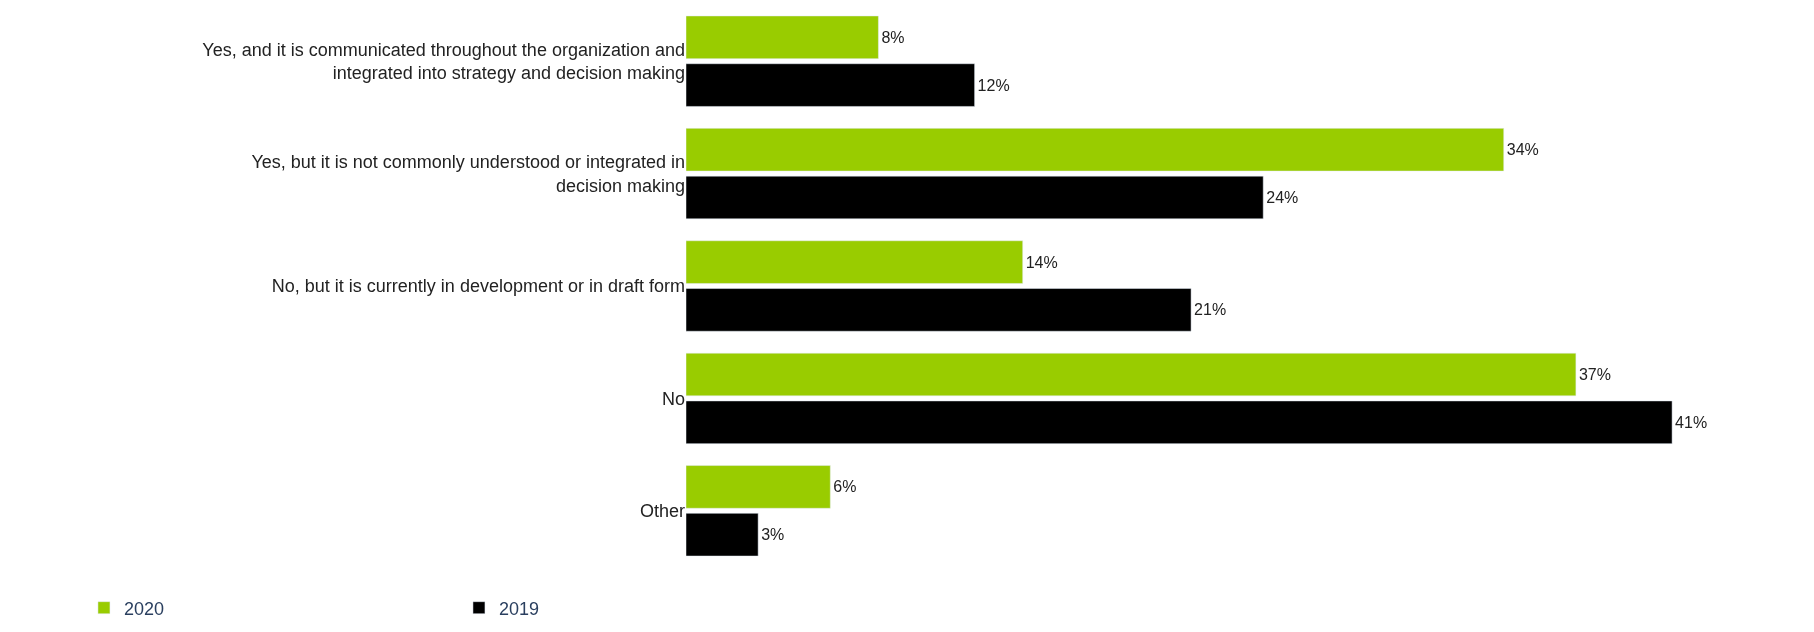 Image resolution: width=1814 pixels, height=632 pixels. What do you see at coordinates (1041, 262) in the screenshot?
I see `data-label: 14%` at bounding box center [1041, 262].